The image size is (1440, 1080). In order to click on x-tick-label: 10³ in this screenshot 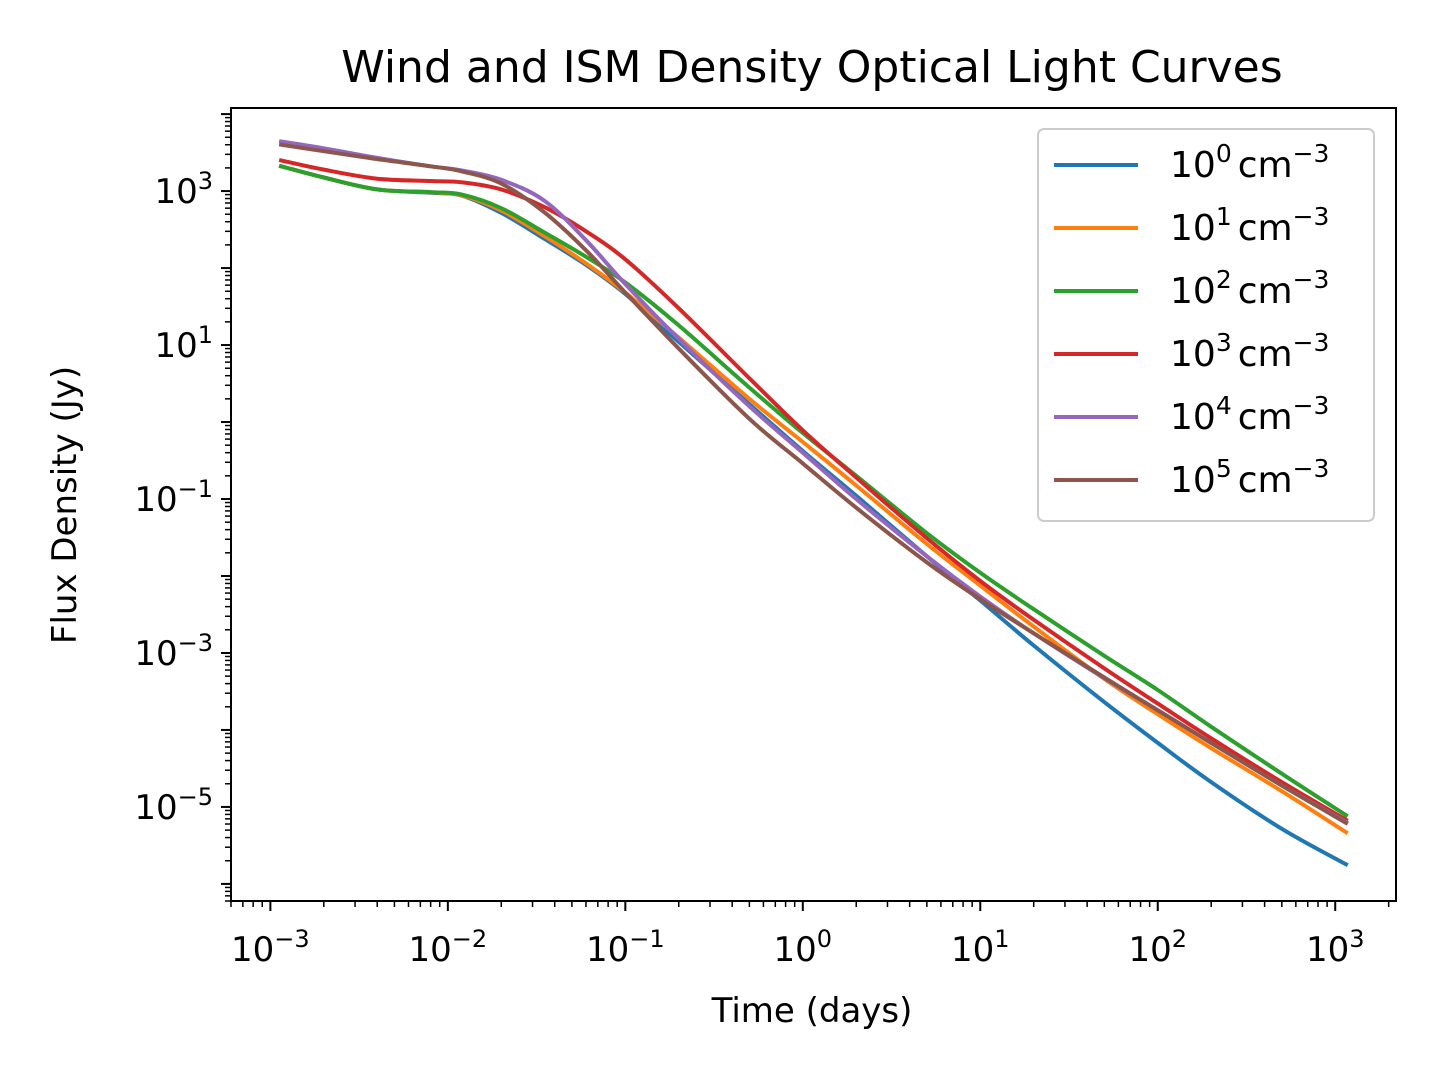, I will do `click(1335, 947)`.